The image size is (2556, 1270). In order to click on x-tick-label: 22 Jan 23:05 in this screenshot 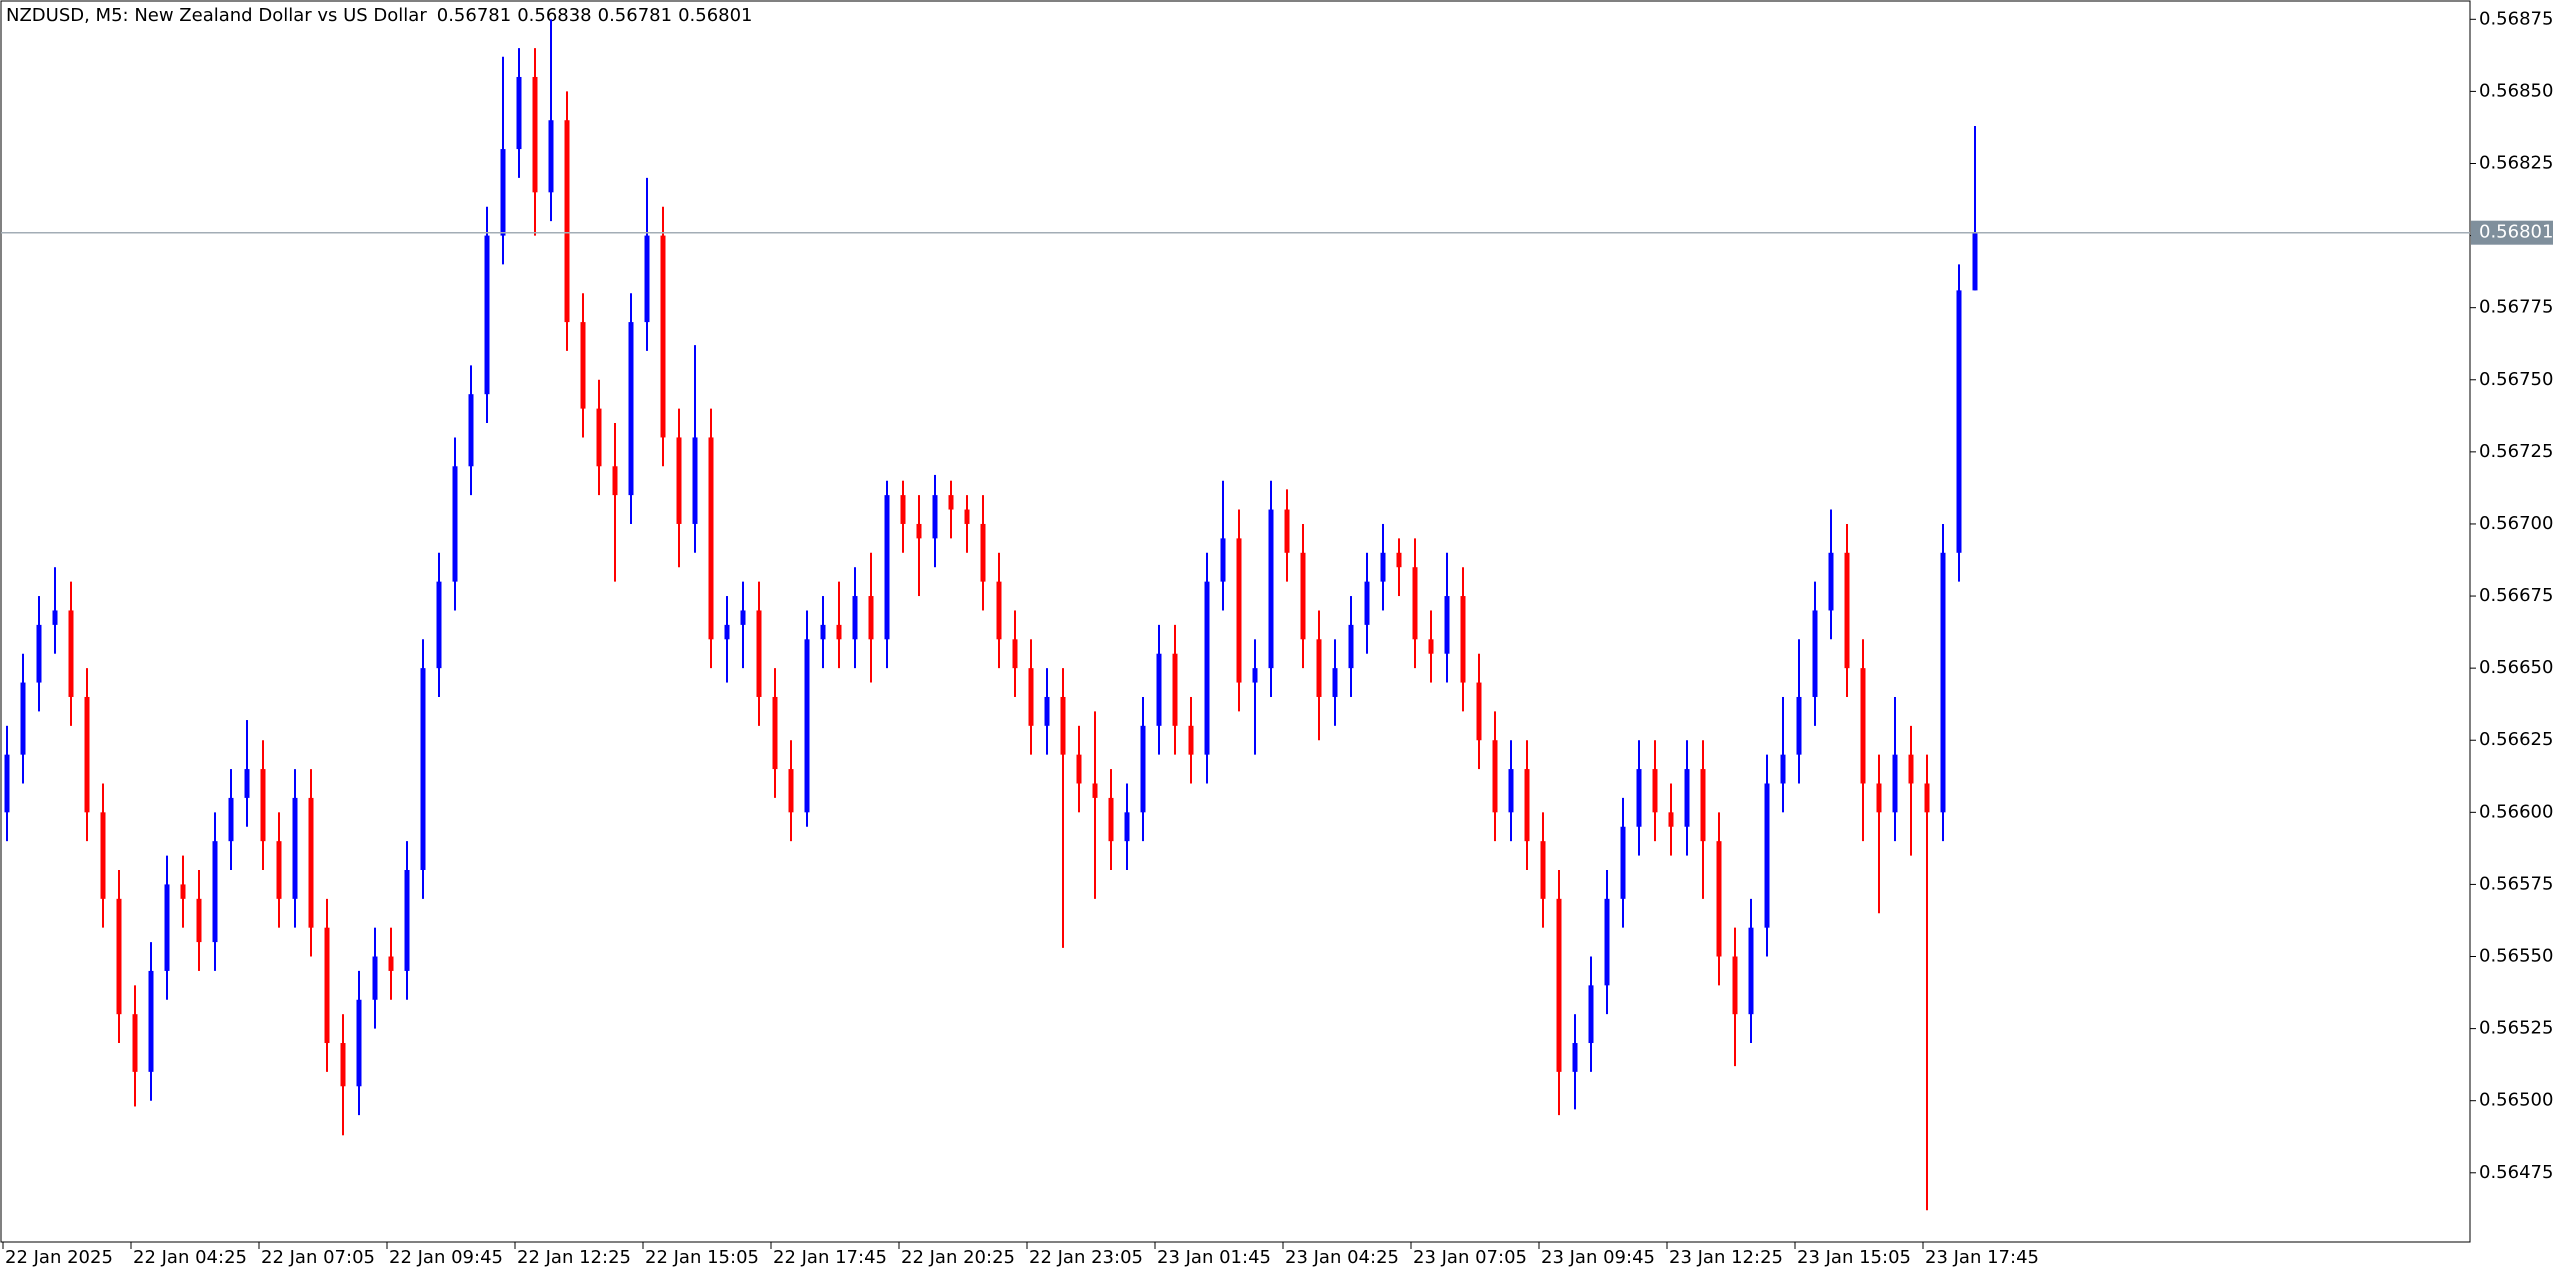, I will do `click(1086, 1257)`.